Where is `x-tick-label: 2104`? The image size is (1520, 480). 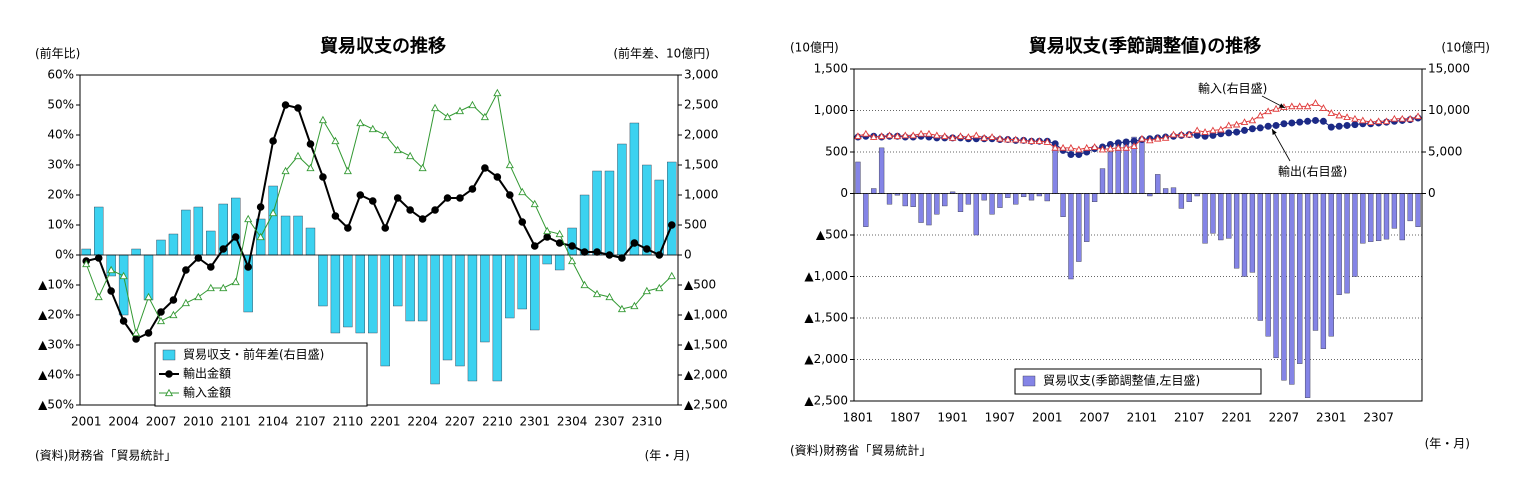 x-tick-label: 2104 is located at coordinates (273, 422).